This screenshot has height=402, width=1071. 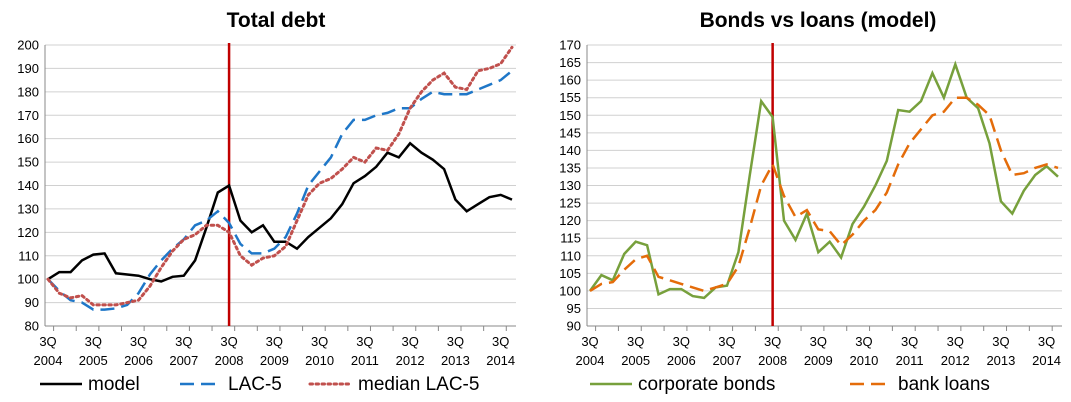 What do you see at coordinates (255, 384) in the screenshot?
I see `legend-label: LAC-5` at bounding box center [255, 384].